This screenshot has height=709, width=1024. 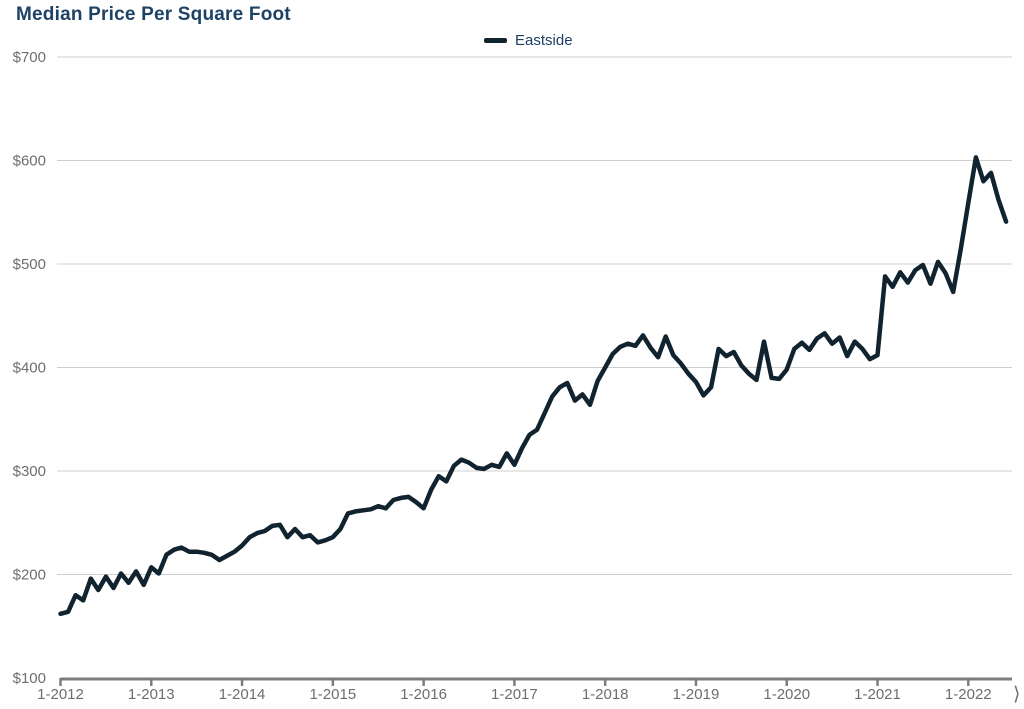 What do you see at coordinates (1017, 694) in the screenshot?
I see `clipped-edge-glyph: ⟩` at bounding box center [1017, 694].